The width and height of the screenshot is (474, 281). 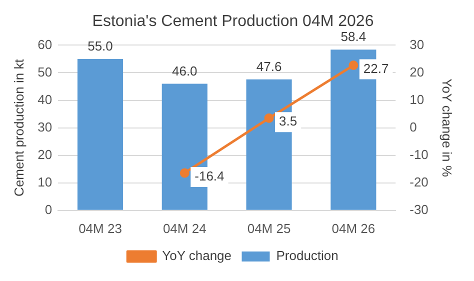 I want to click on y2-tick-label: -30, so click(x=419, y=209).